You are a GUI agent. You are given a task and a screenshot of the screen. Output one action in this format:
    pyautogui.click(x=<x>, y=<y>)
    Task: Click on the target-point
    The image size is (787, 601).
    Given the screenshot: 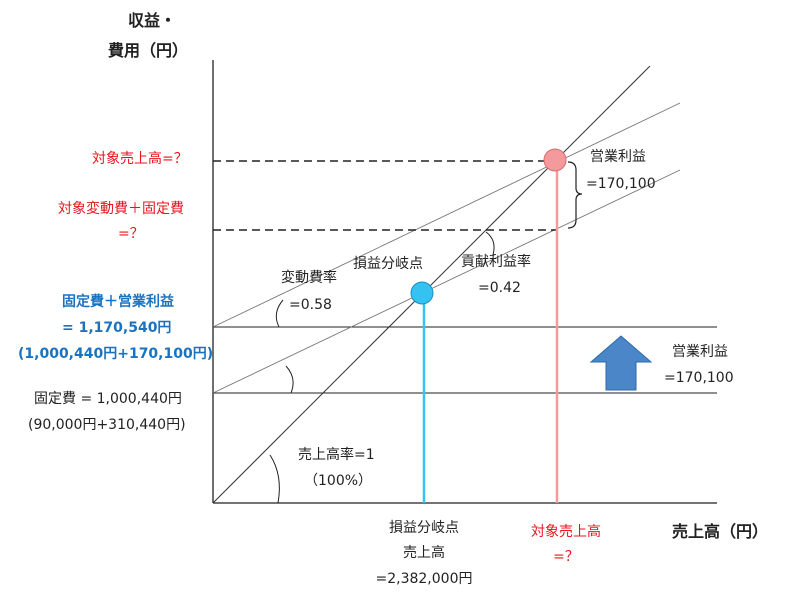 What is the action you would take?
    pyautogui.click(x=555, y=160)
    